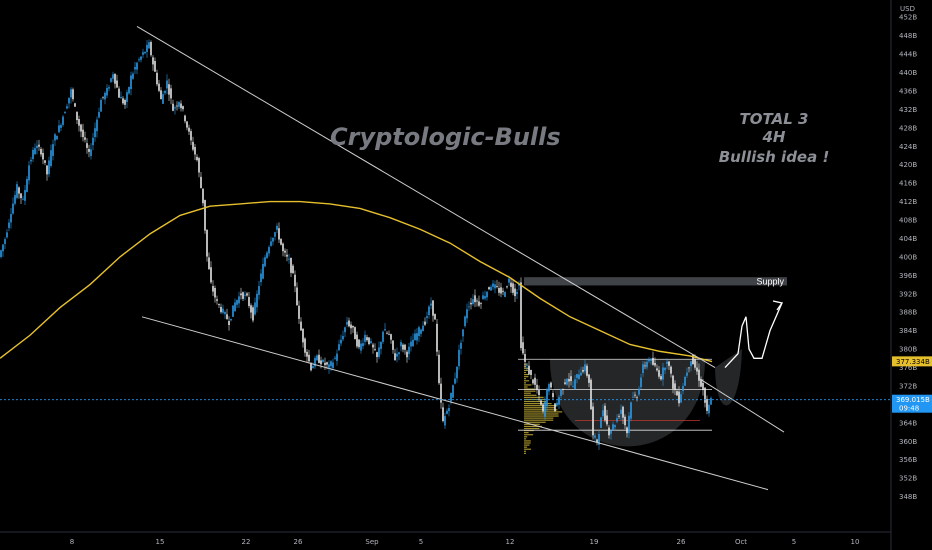 Image resolution: width=932 pixels, height=550 pixels. What do you see at coordinates (908, 442) in the screenshot?
I see `price-tick-label: 360B` at bounding box center [908, 442].